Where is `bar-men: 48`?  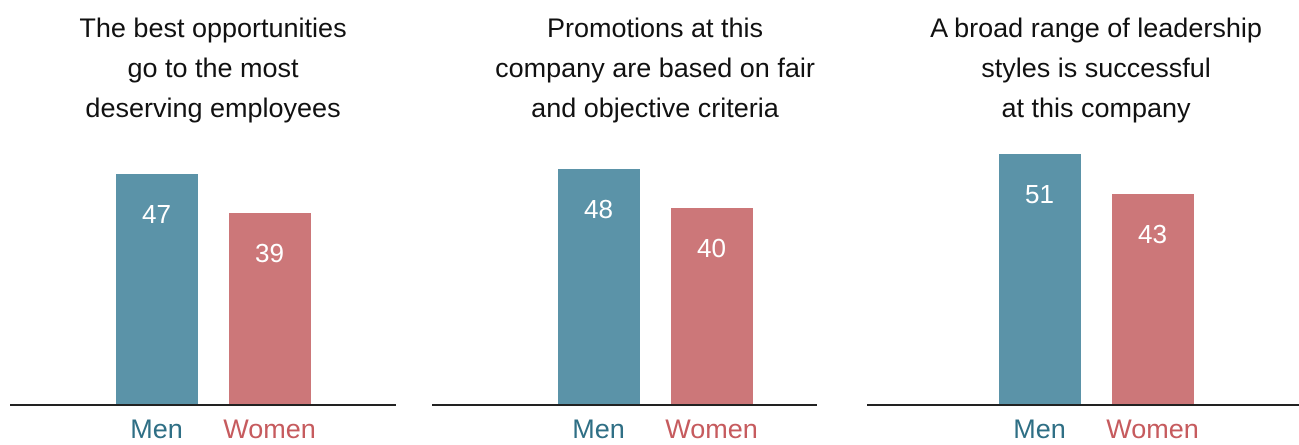
bar-men: 48 is located at coordinates (598, 286).